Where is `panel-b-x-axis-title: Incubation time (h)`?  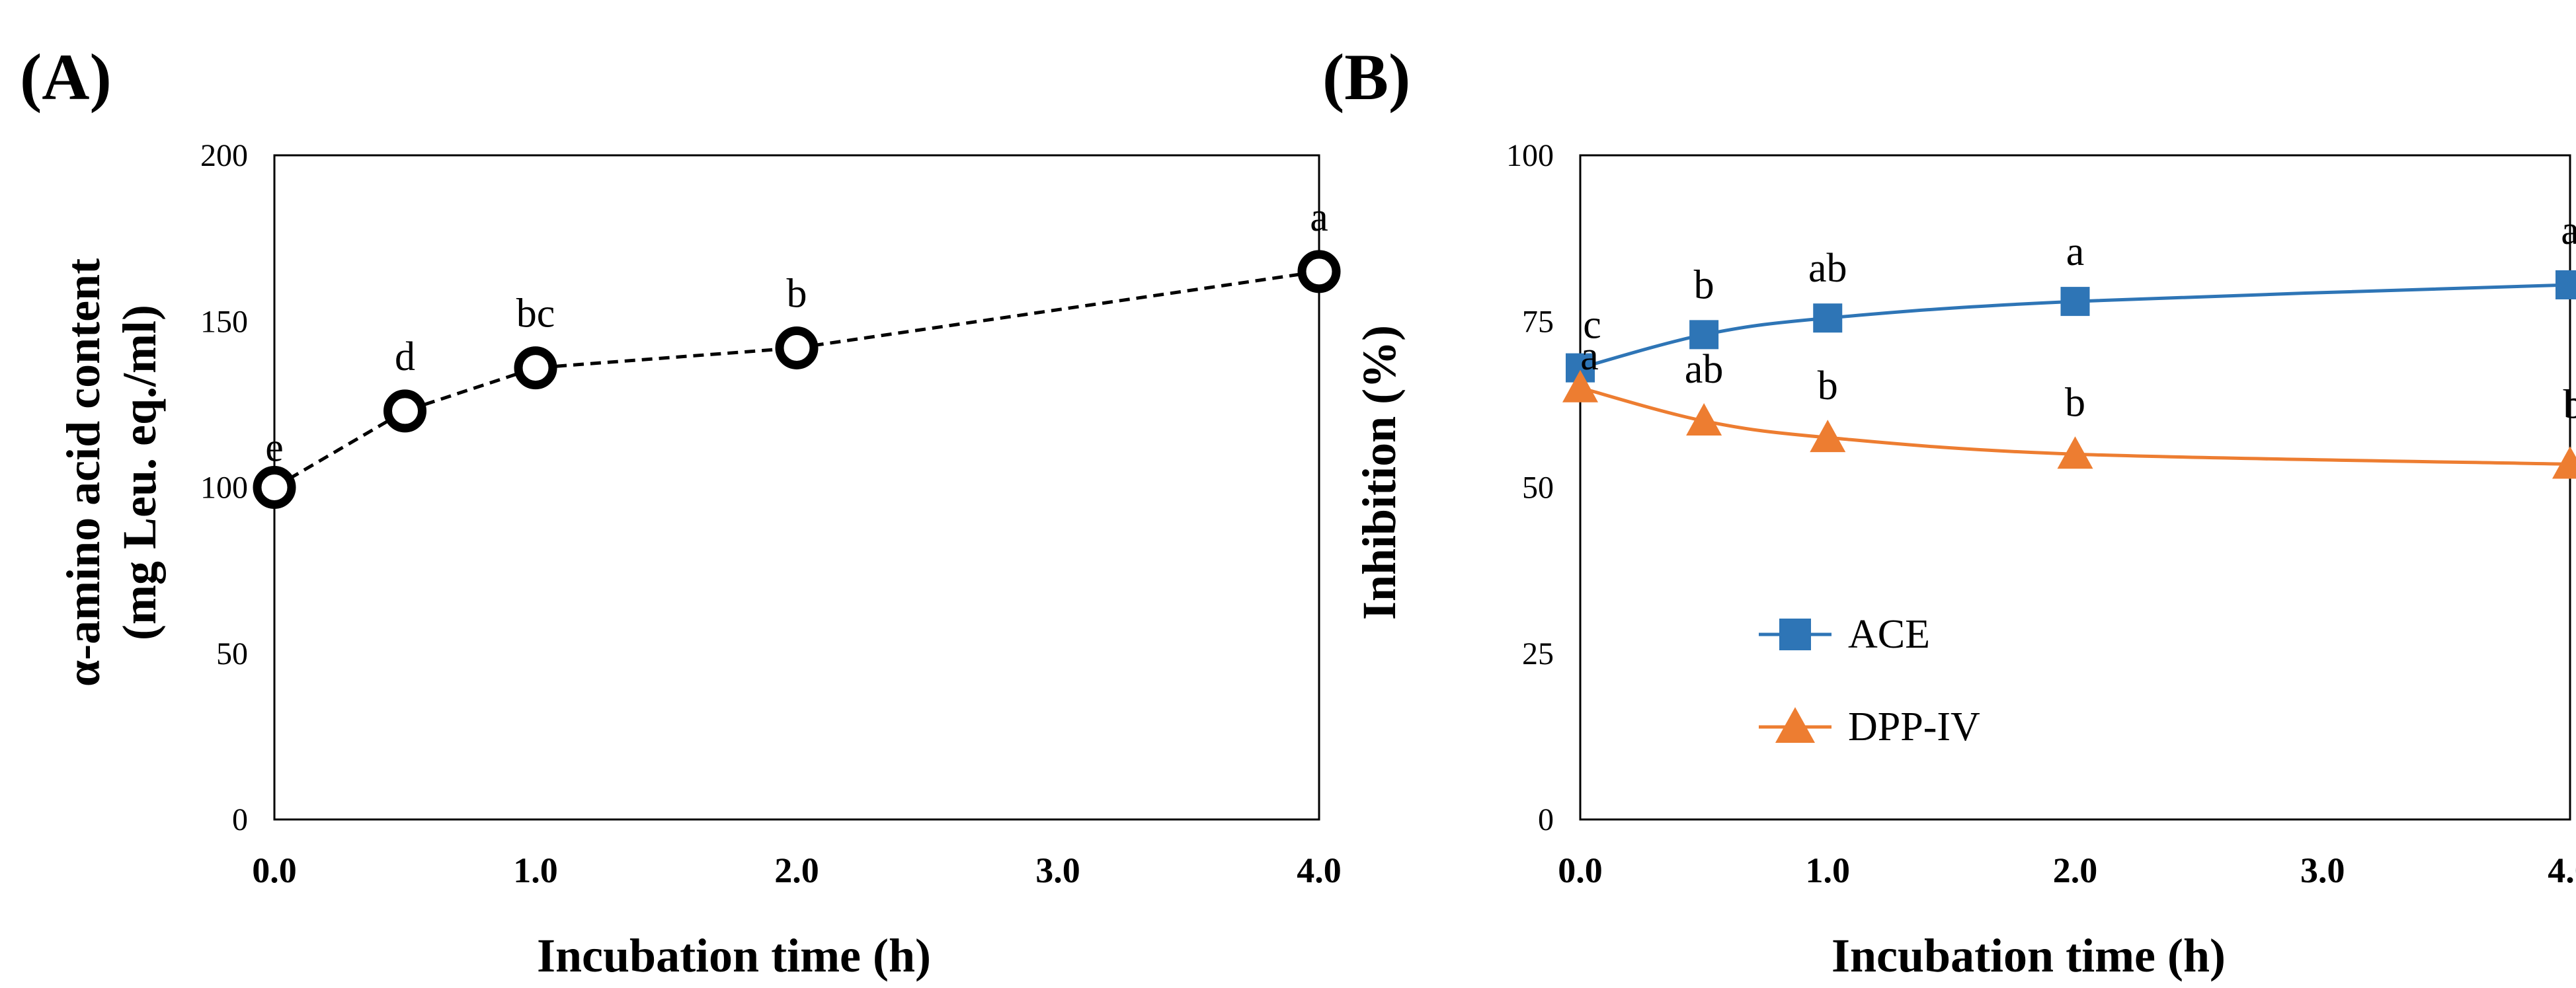 panel-b-x-axis-title: Incubation time (h) is located at coordinates (2029, 955).